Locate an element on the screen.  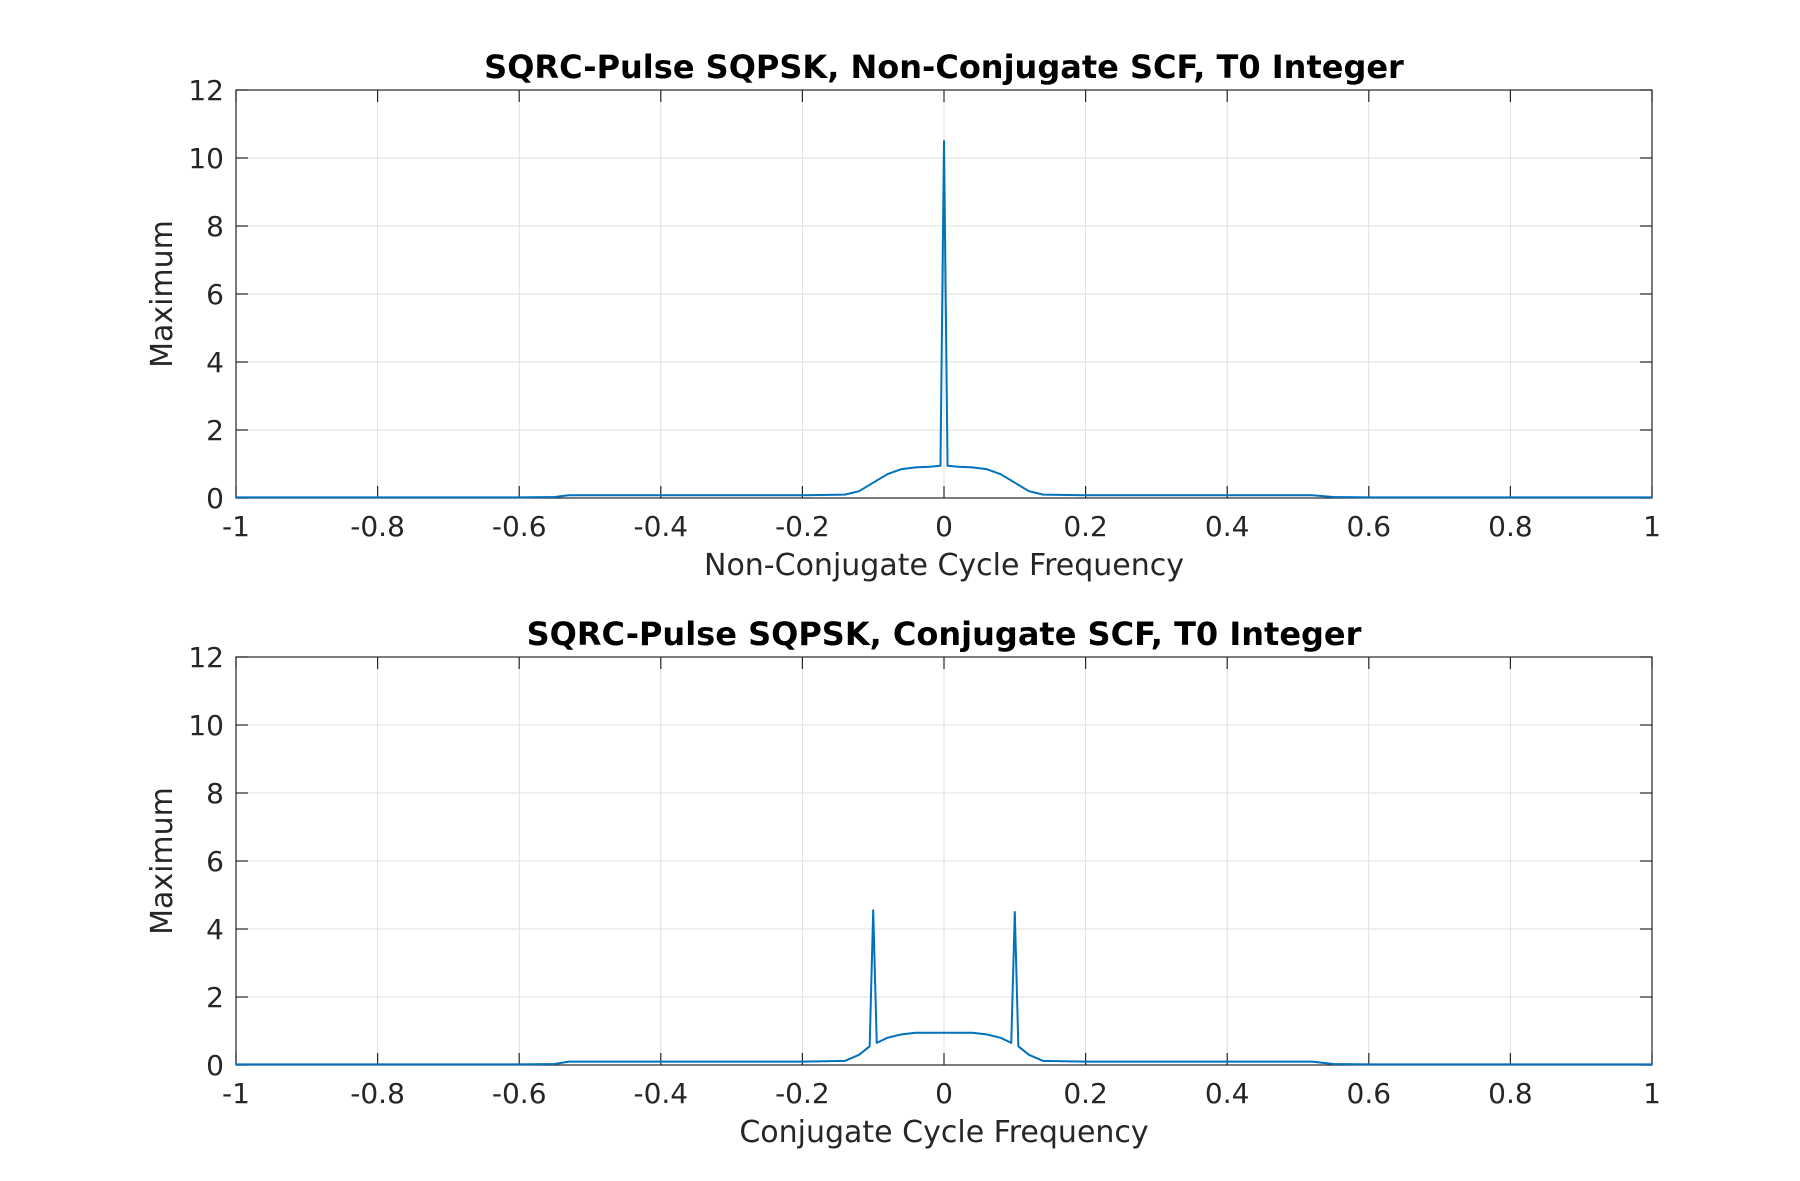
bottom-y-tick-label: 8 is located at coordinates (215, 793).